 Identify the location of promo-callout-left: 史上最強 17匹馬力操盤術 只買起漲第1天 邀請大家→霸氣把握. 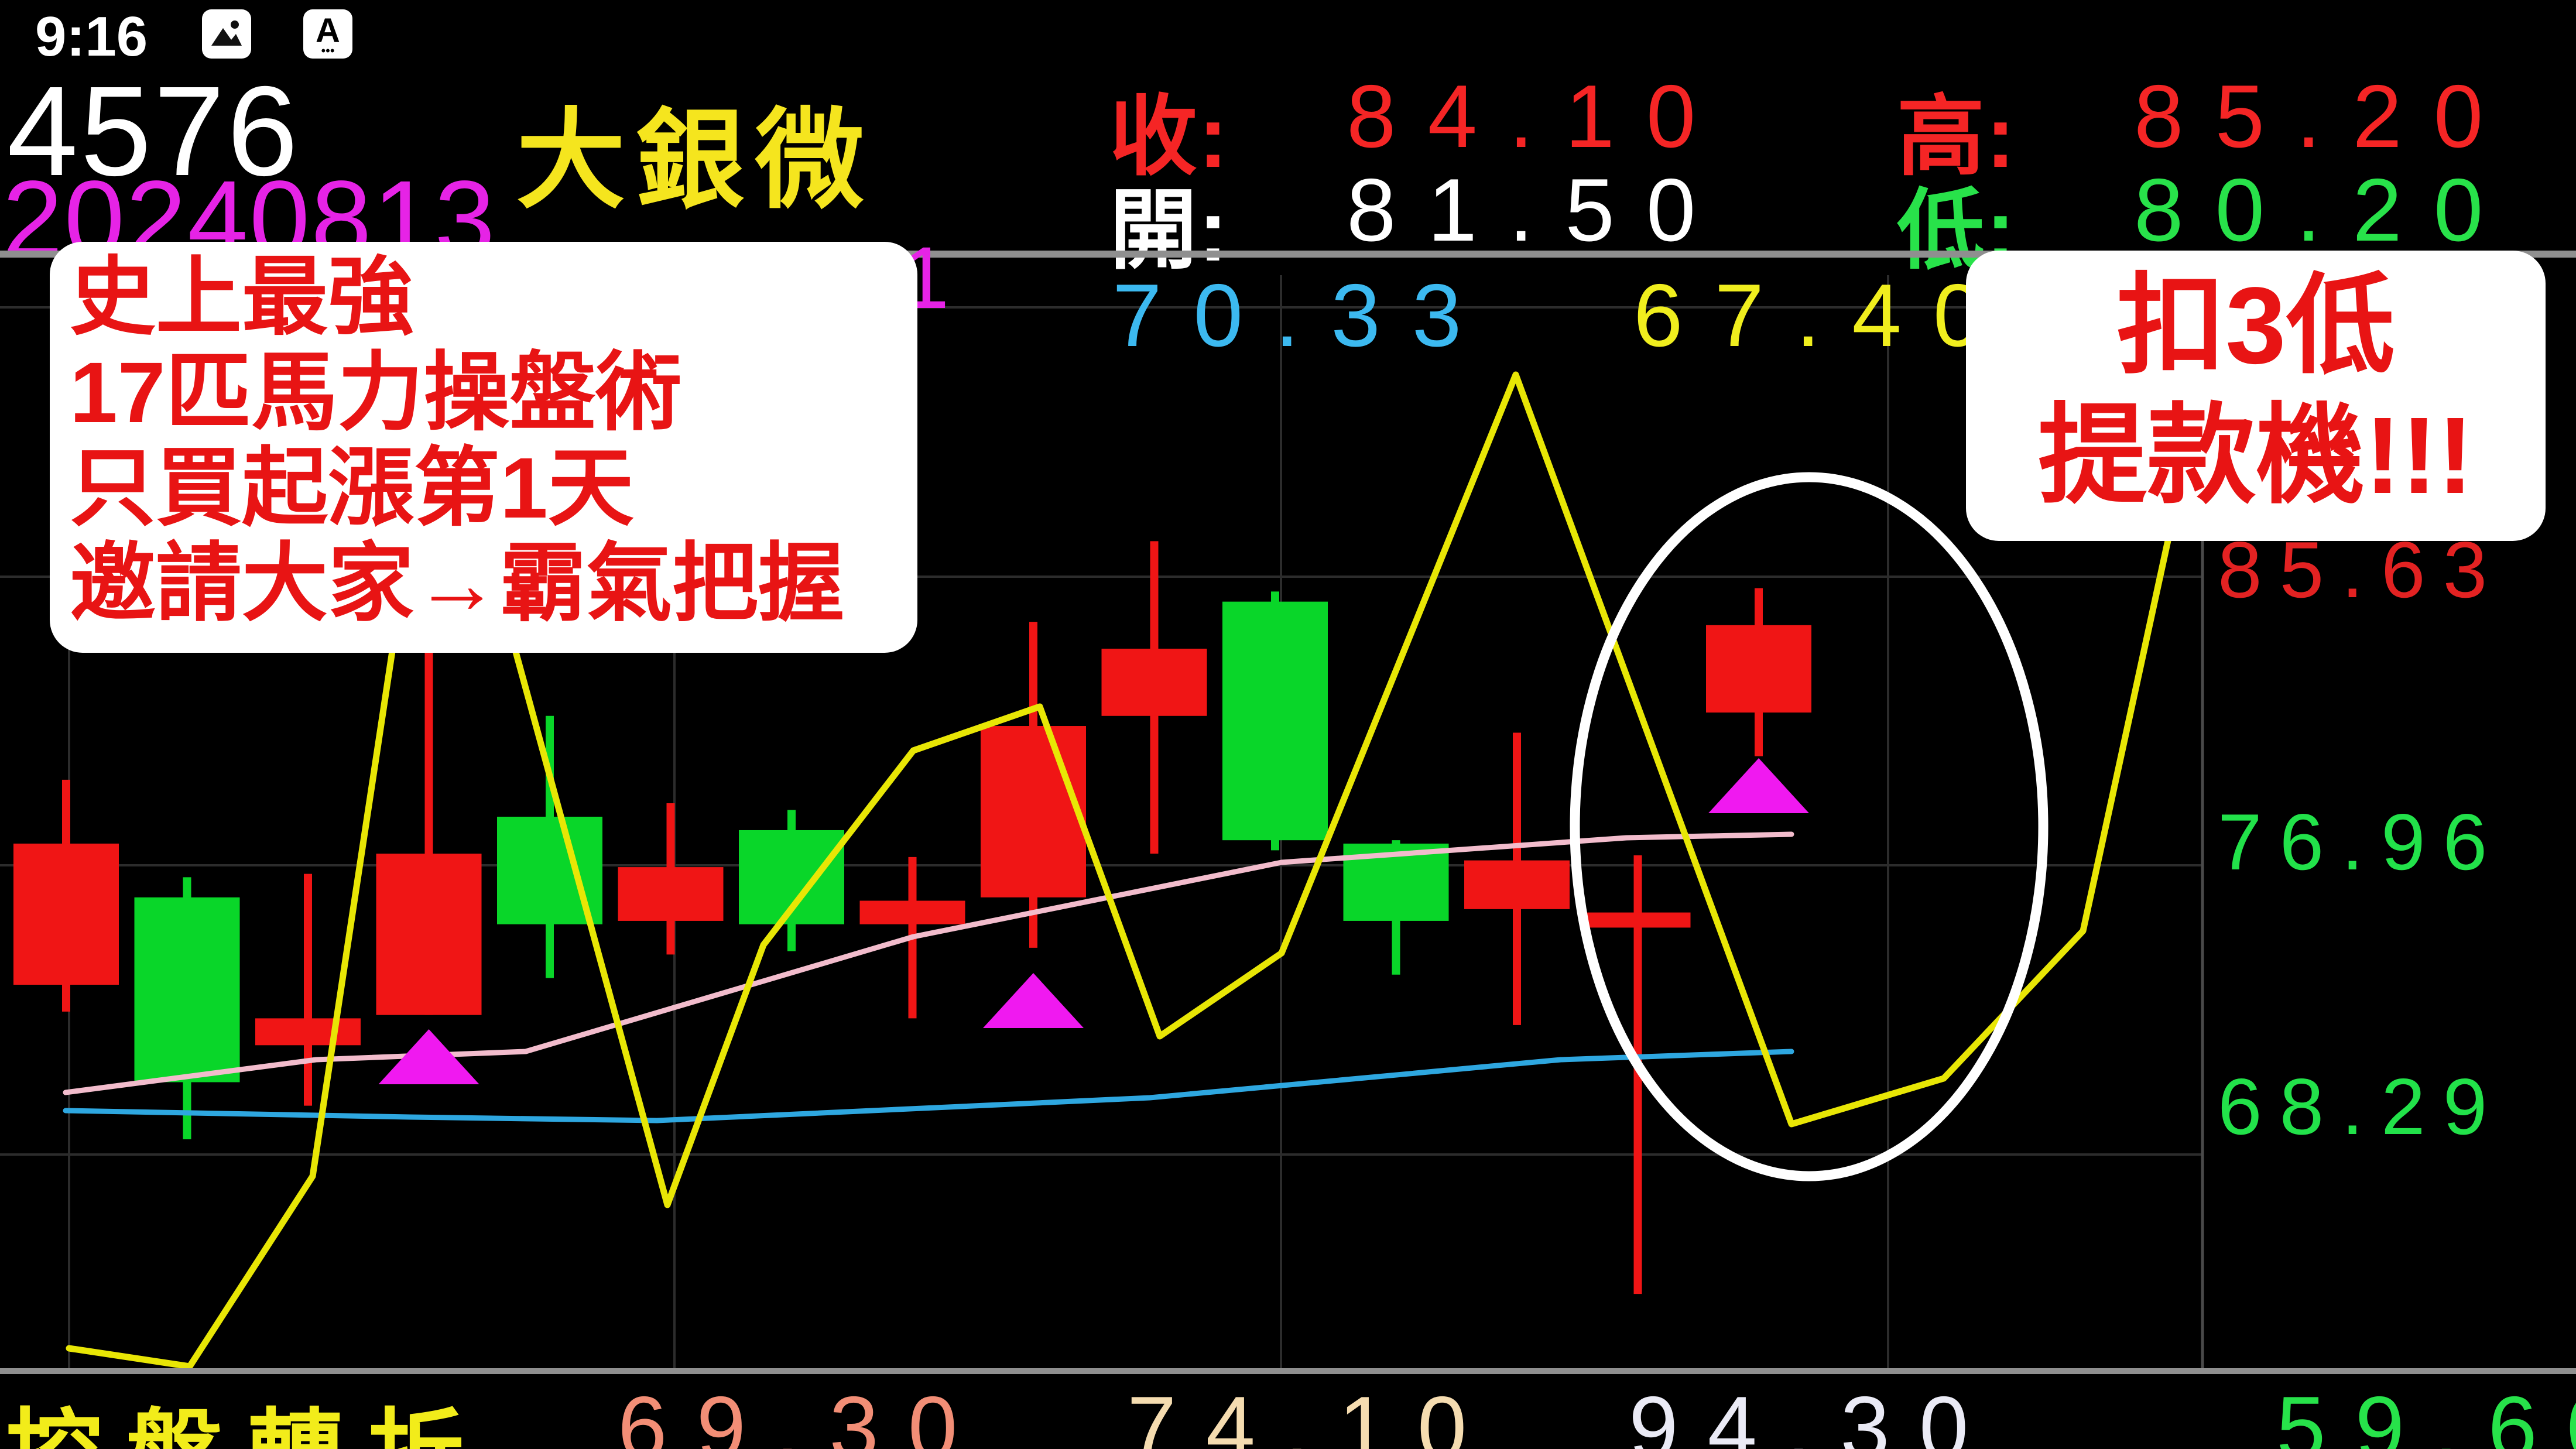
(483, 447).